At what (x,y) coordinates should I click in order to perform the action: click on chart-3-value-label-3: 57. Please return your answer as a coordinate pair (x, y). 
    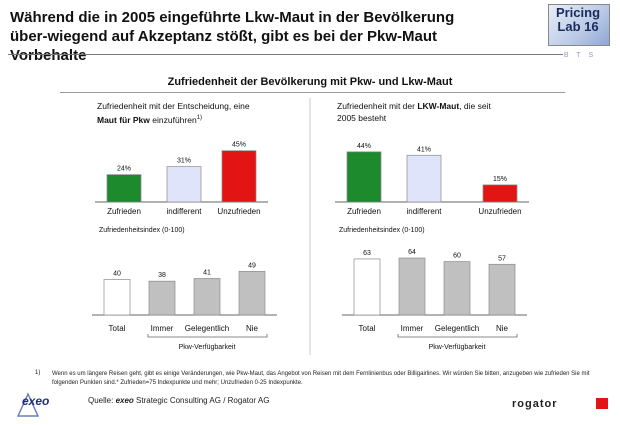
    Looking at the image, I should click on (502, 258).